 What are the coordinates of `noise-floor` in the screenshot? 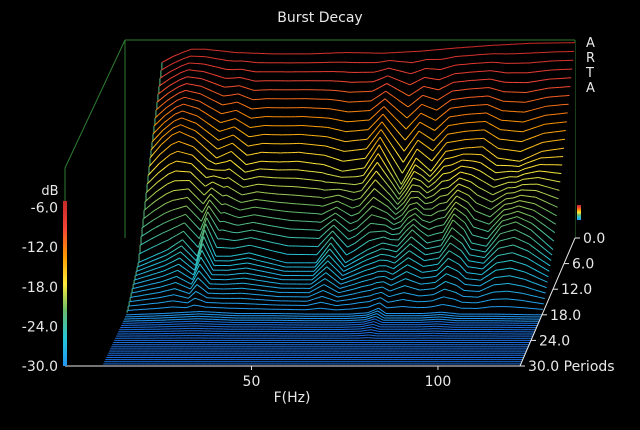 It's located at (301, 342).